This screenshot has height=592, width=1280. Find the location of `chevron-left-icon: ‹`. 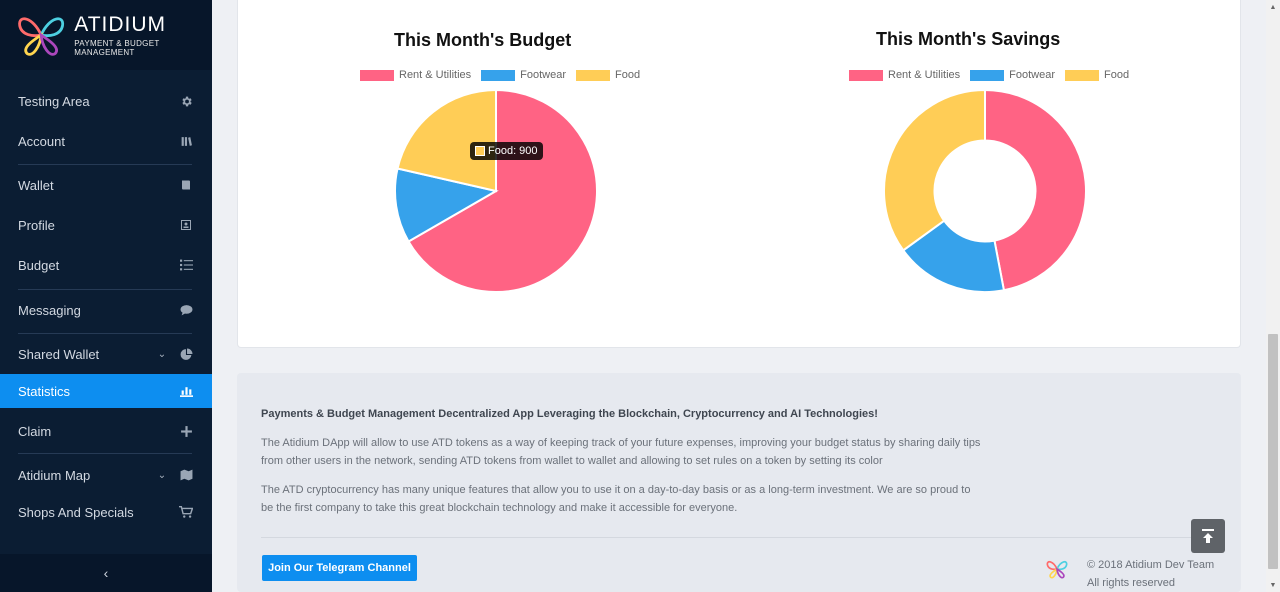

chevron-left-icon: ‹ is located at coordinates (106, 573).